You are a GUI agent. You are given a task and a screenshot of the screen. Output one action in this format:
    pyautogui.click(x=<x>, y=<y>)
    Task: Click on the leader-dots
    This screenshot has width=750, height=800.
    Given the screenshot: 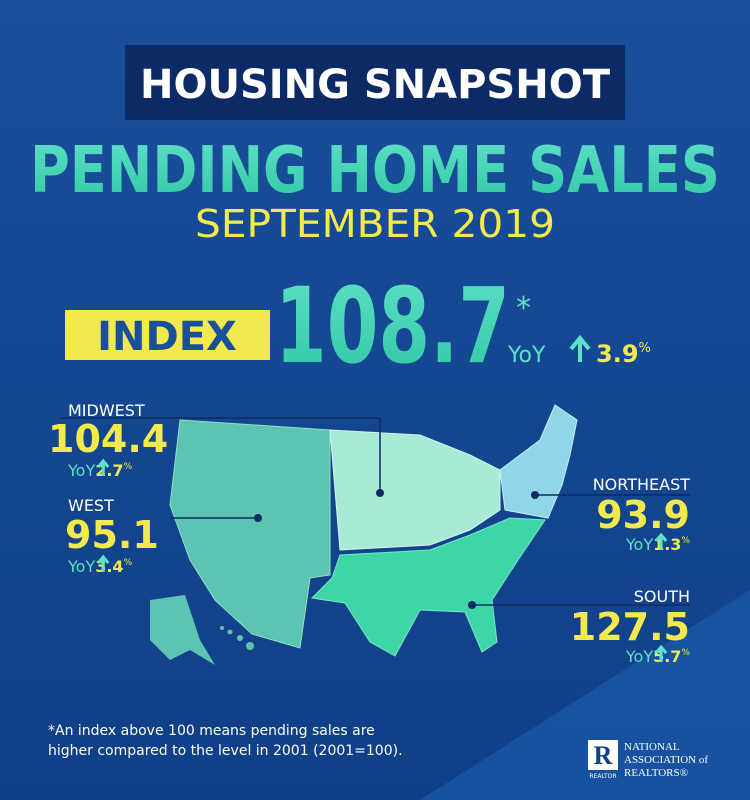 What is the action you would take?
    pyautogui.click(x=396, y=549)
    